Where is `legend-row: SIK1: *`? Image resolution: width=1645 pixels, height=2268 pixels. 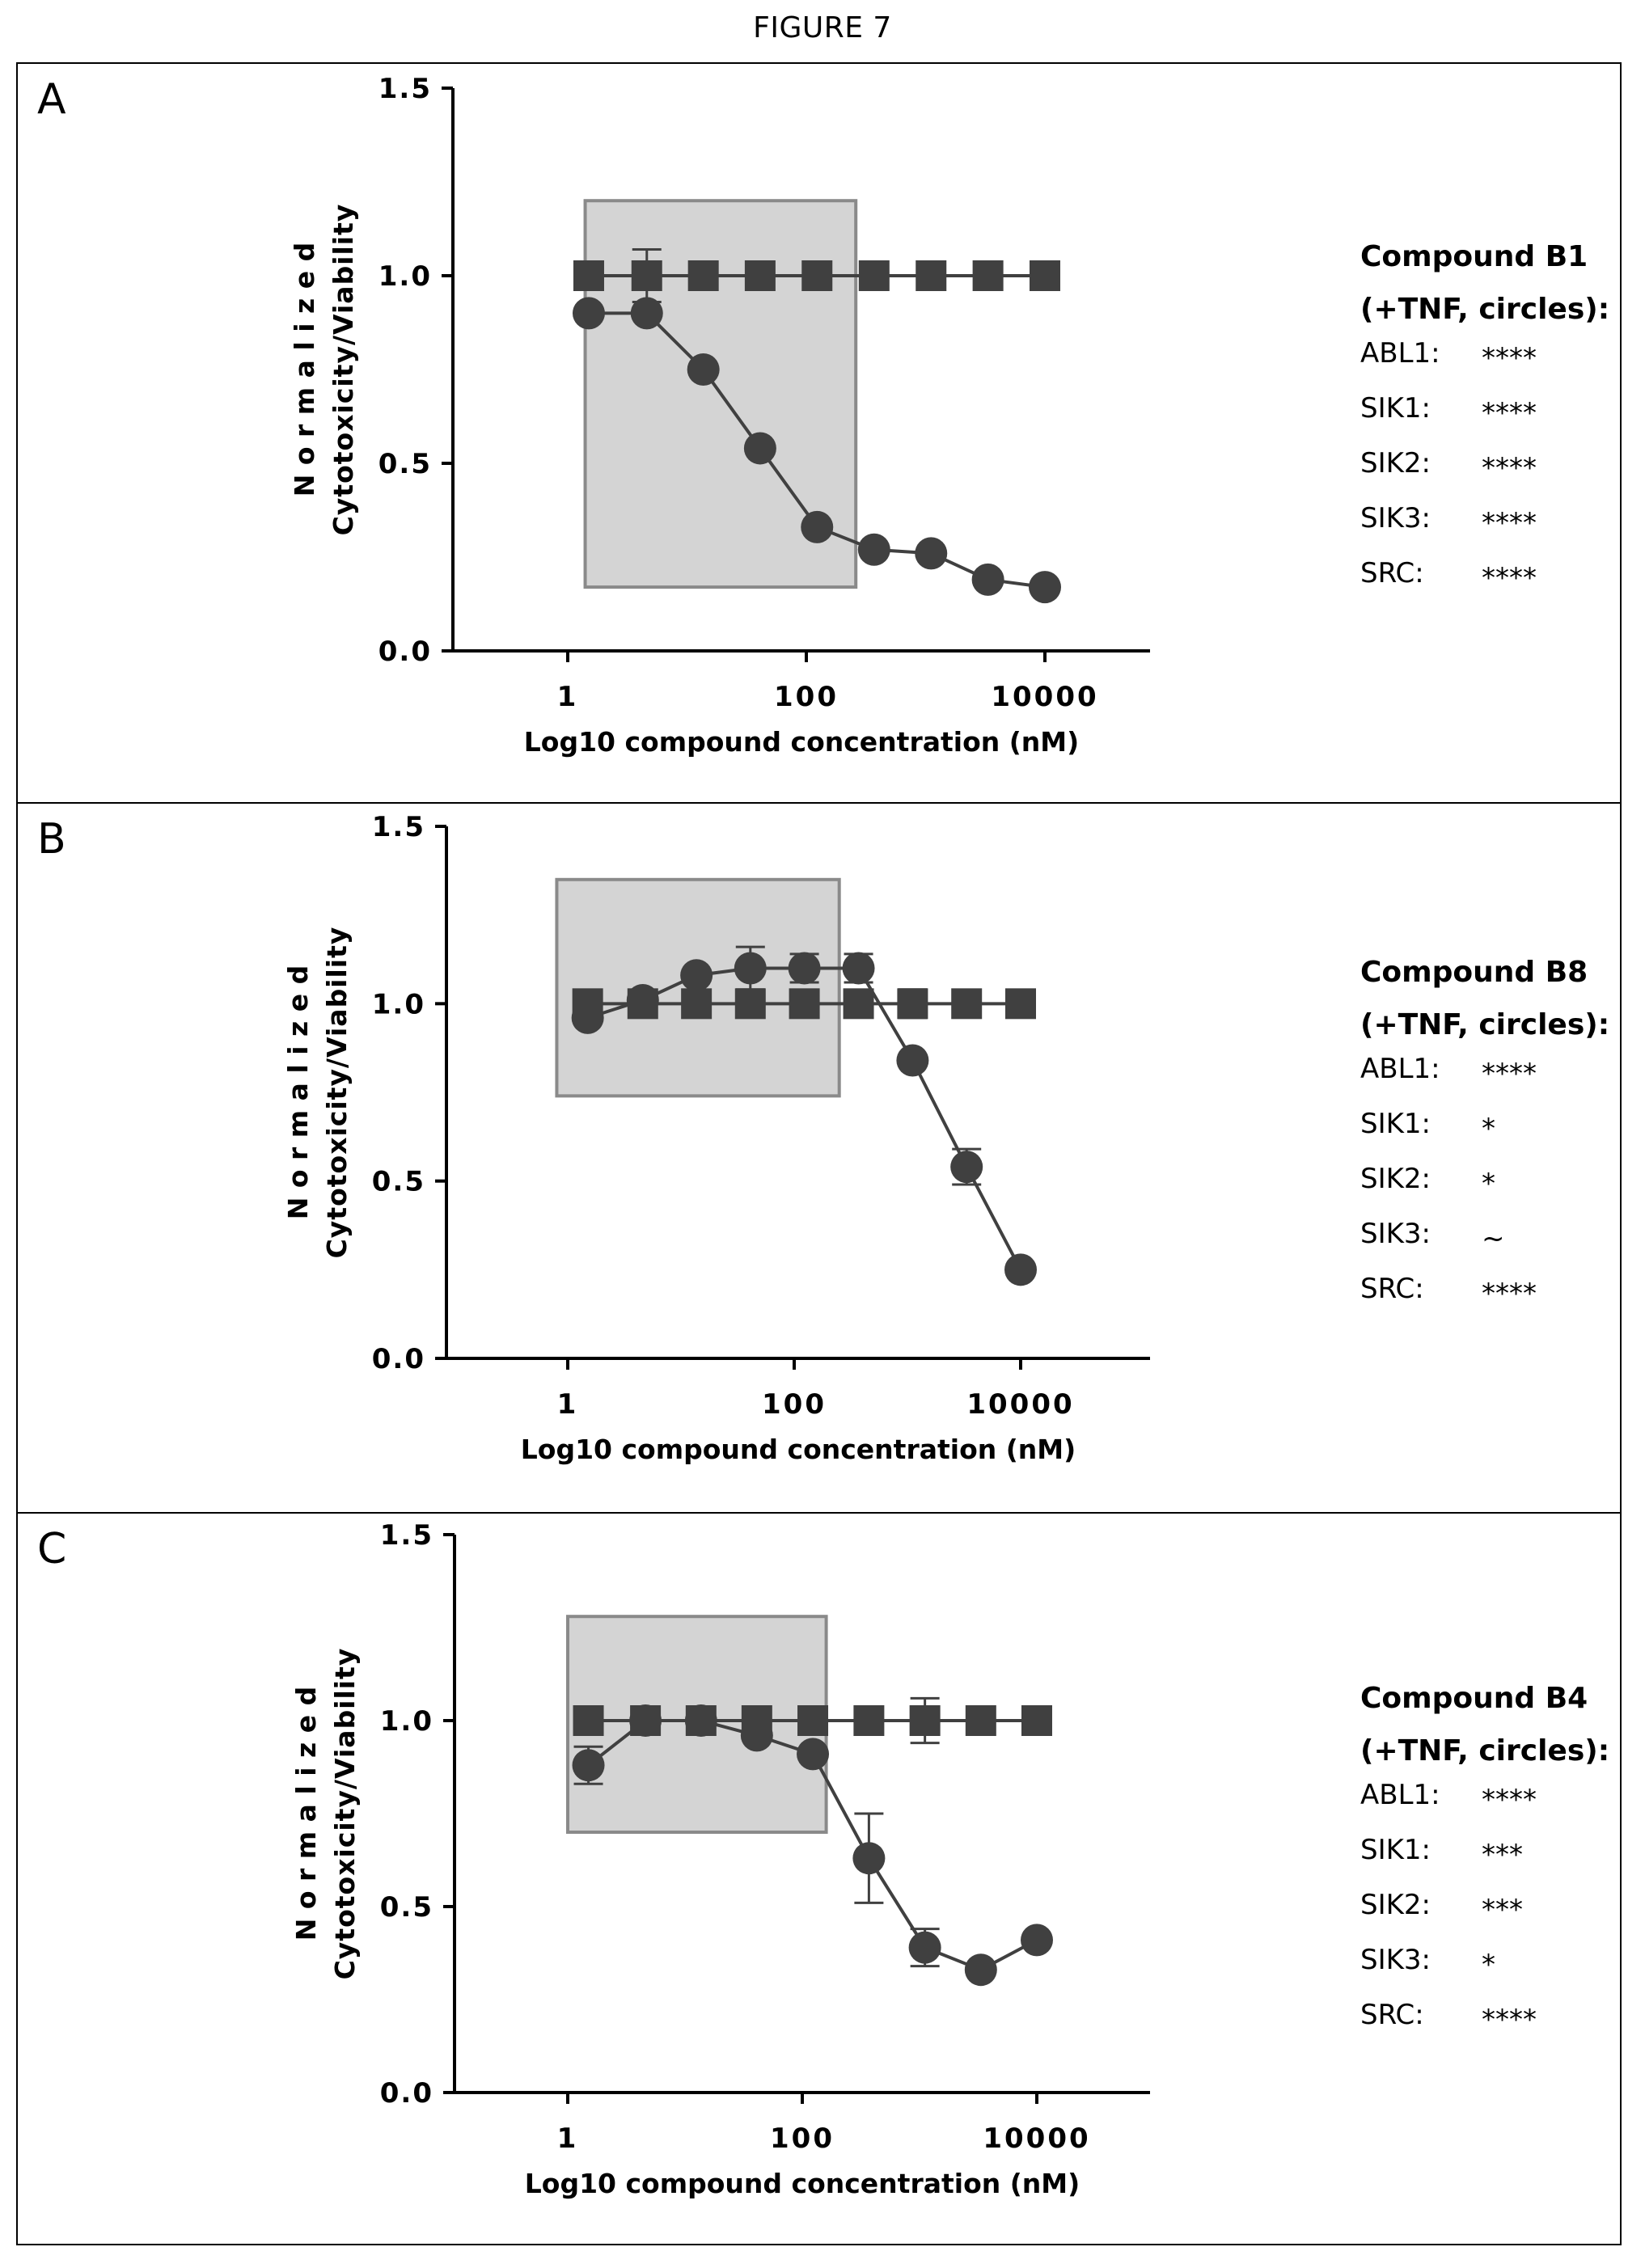
legend-row: SIK1: * is located at coordinates (1484, 1123).